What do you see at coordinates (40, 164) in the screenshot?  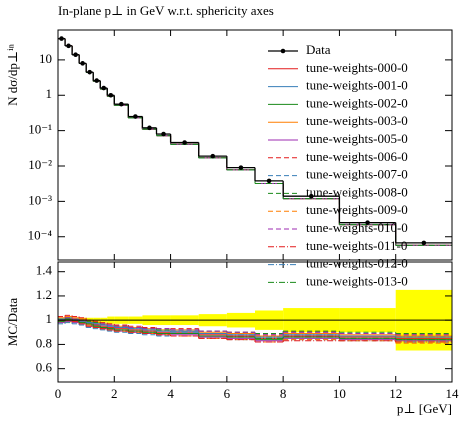 I see `y-tick-label: 10⁻²` at bounding box center [40, 164].